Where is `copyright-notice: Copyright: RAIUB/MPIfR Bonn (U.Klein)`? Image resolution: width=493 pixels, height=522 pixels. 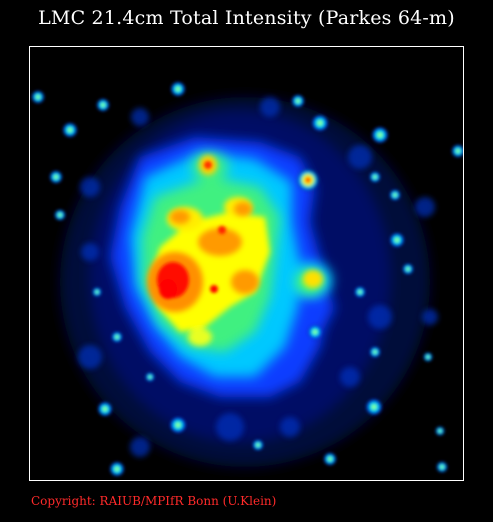
copyright-notice: Copyright: RAIUB/MPIfR Bonn (U.Klein) is located at coordinates (154, 501).